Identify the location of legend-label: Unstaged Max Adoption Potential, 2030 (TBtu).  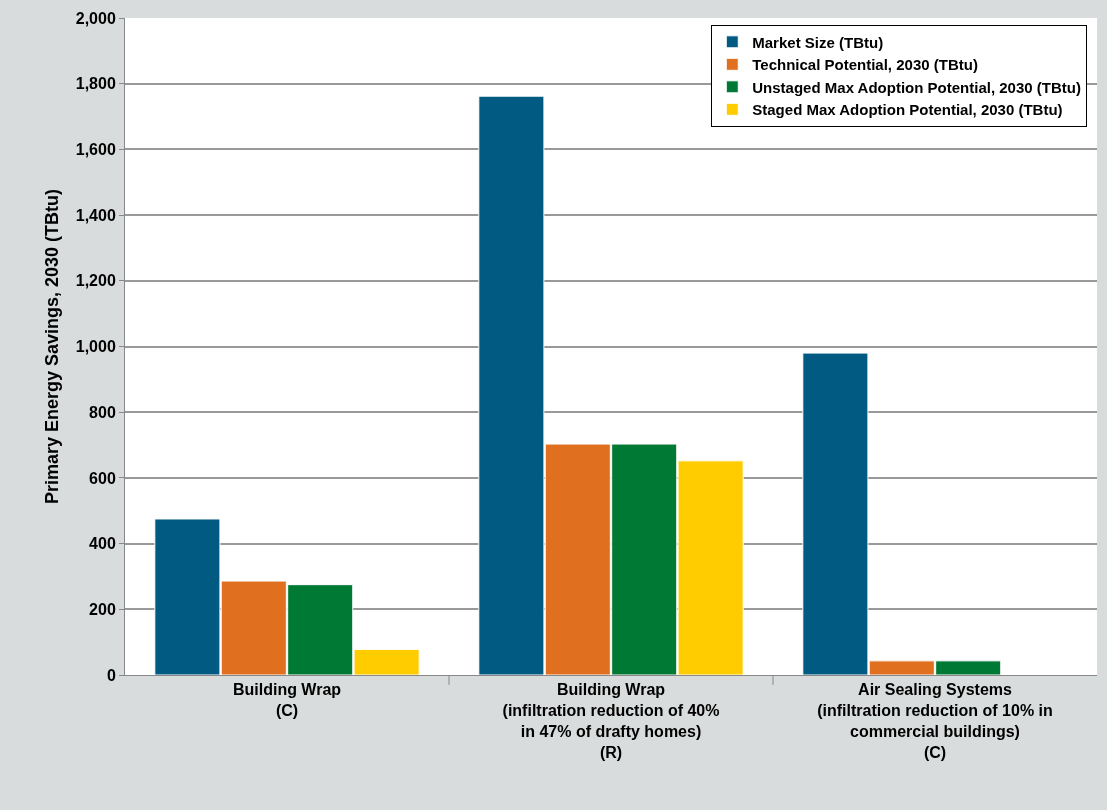
(916, 87).